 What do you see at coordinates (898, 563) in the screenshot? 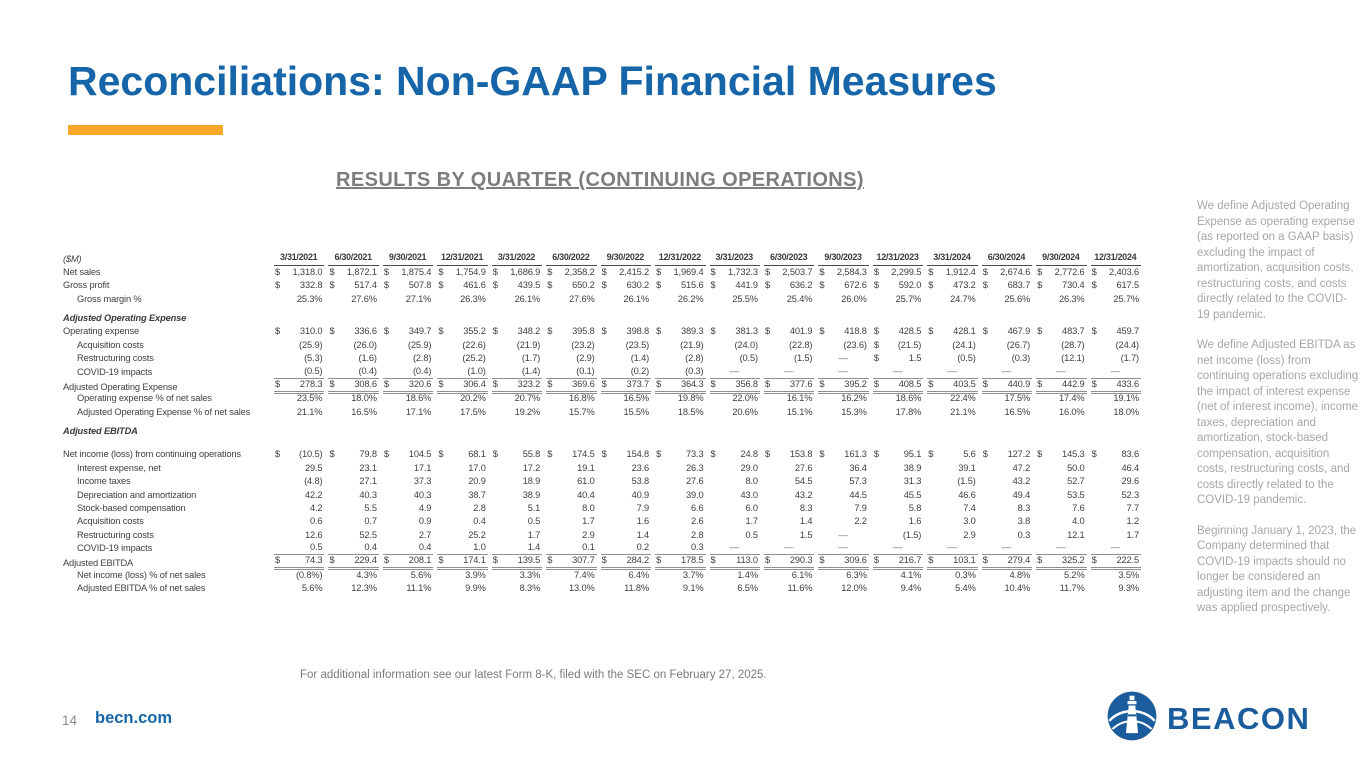
I see `table-cell: $216.7` at bounding box center [898, 563].